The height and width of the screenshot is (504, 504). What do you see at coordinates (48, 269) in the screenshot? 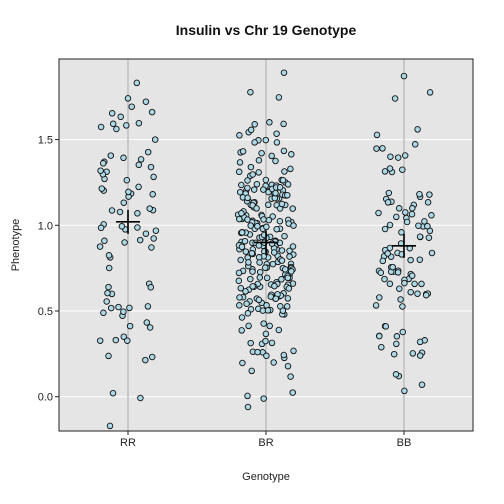
I see `y-axis: 0.0 0.5 1.0 1.5` at bounding box center [48, 269].